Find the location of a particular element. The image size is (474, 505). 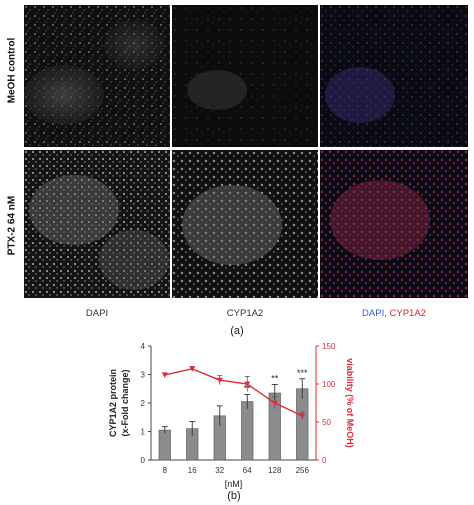

micrograph-dapi-ptx2-image is located at coordinates (97, 224).